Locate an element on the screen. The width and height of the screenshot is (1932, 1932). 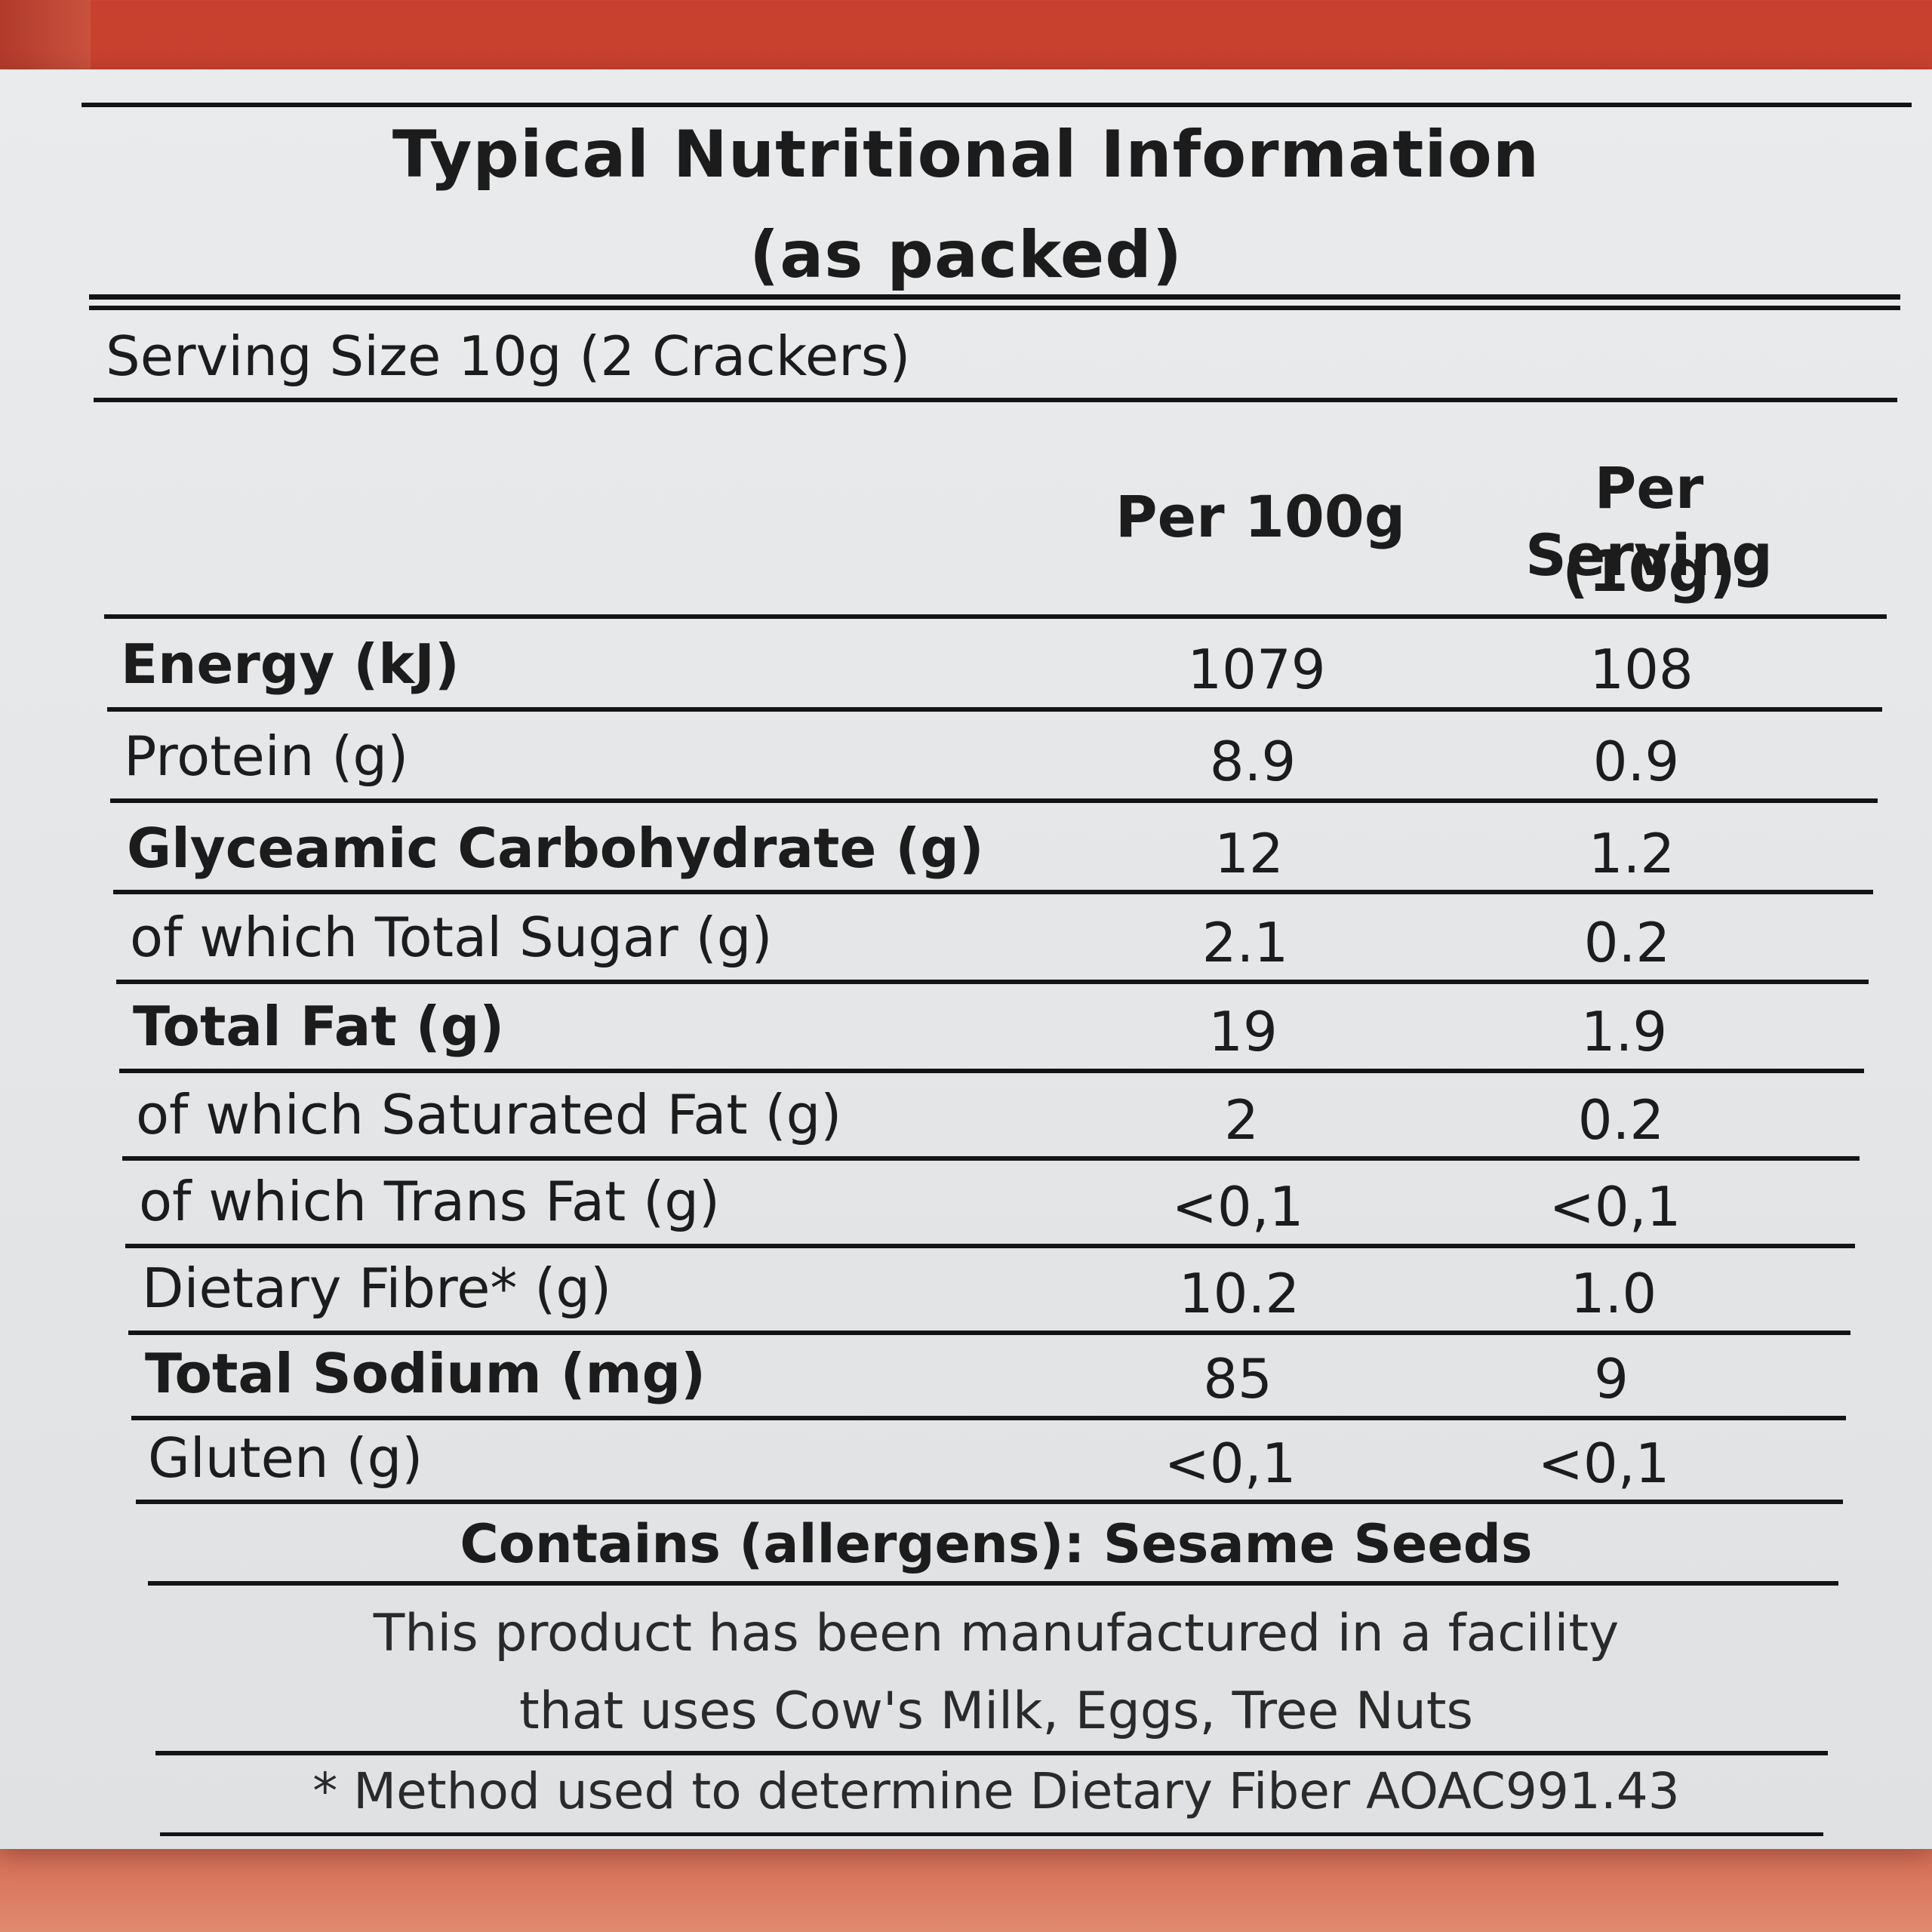
nutrient-label-sodium: Total Sodium (mg) is located at coordinates (425, 1373).